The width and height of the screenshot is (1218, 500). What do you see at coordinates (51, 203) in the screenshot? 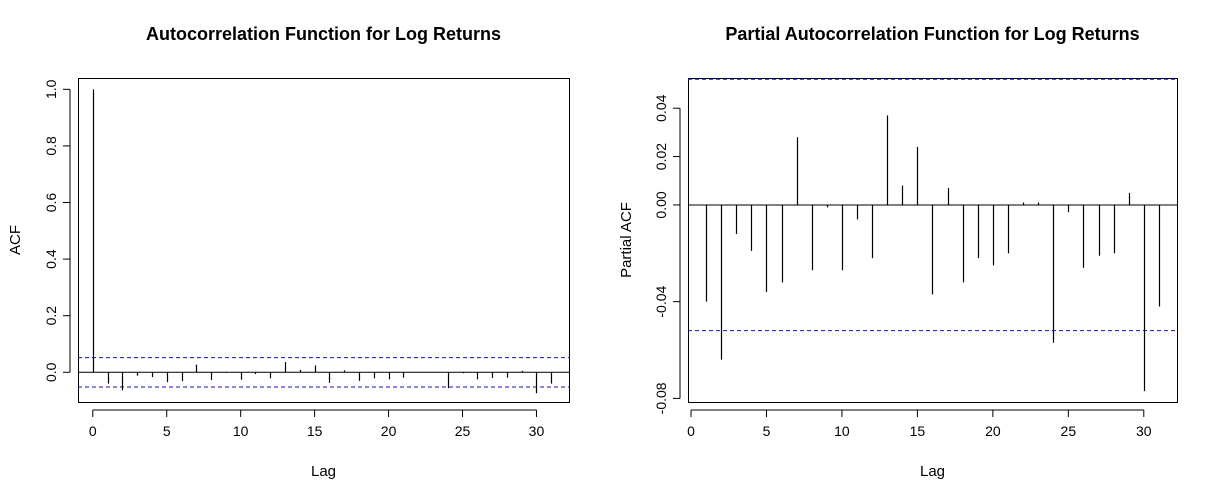
I see `acf-y-tick-label: 0.6` at bounding box center [51, 203].